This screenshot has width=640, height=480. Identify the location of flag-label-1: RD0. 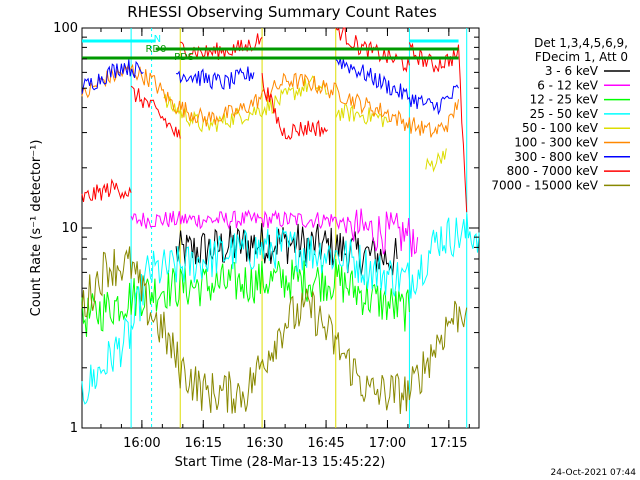
(155, 49).